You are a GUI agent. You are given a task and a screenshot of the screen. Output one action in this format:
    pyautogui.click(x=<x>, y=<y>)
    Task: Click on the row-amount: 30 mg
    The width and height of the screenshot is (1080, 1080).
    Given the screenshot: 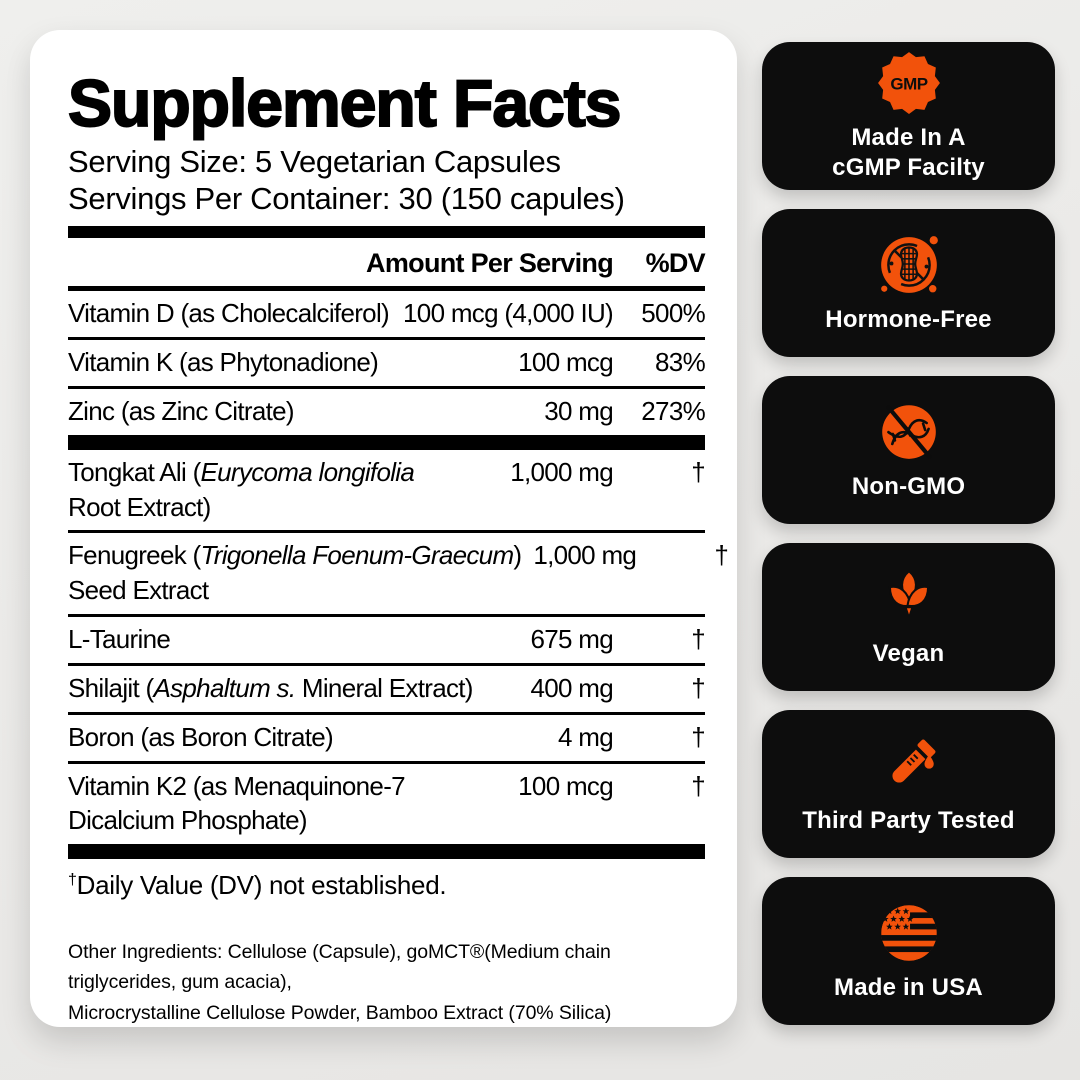 What is the action you would take?
    pyautogui.click(x=578, y=410)
    